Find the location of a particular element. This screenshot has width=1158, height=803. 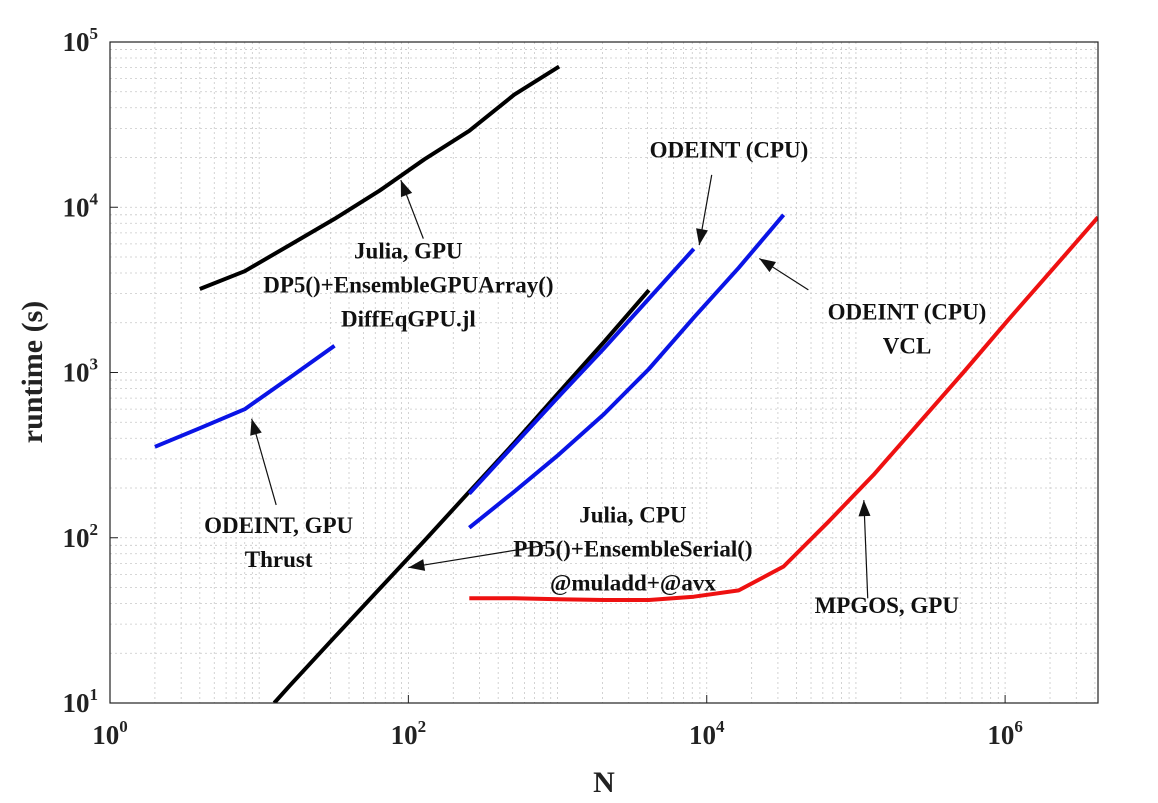

annotation-text: ODEINT, GPU is located at coordinates (278, 525).